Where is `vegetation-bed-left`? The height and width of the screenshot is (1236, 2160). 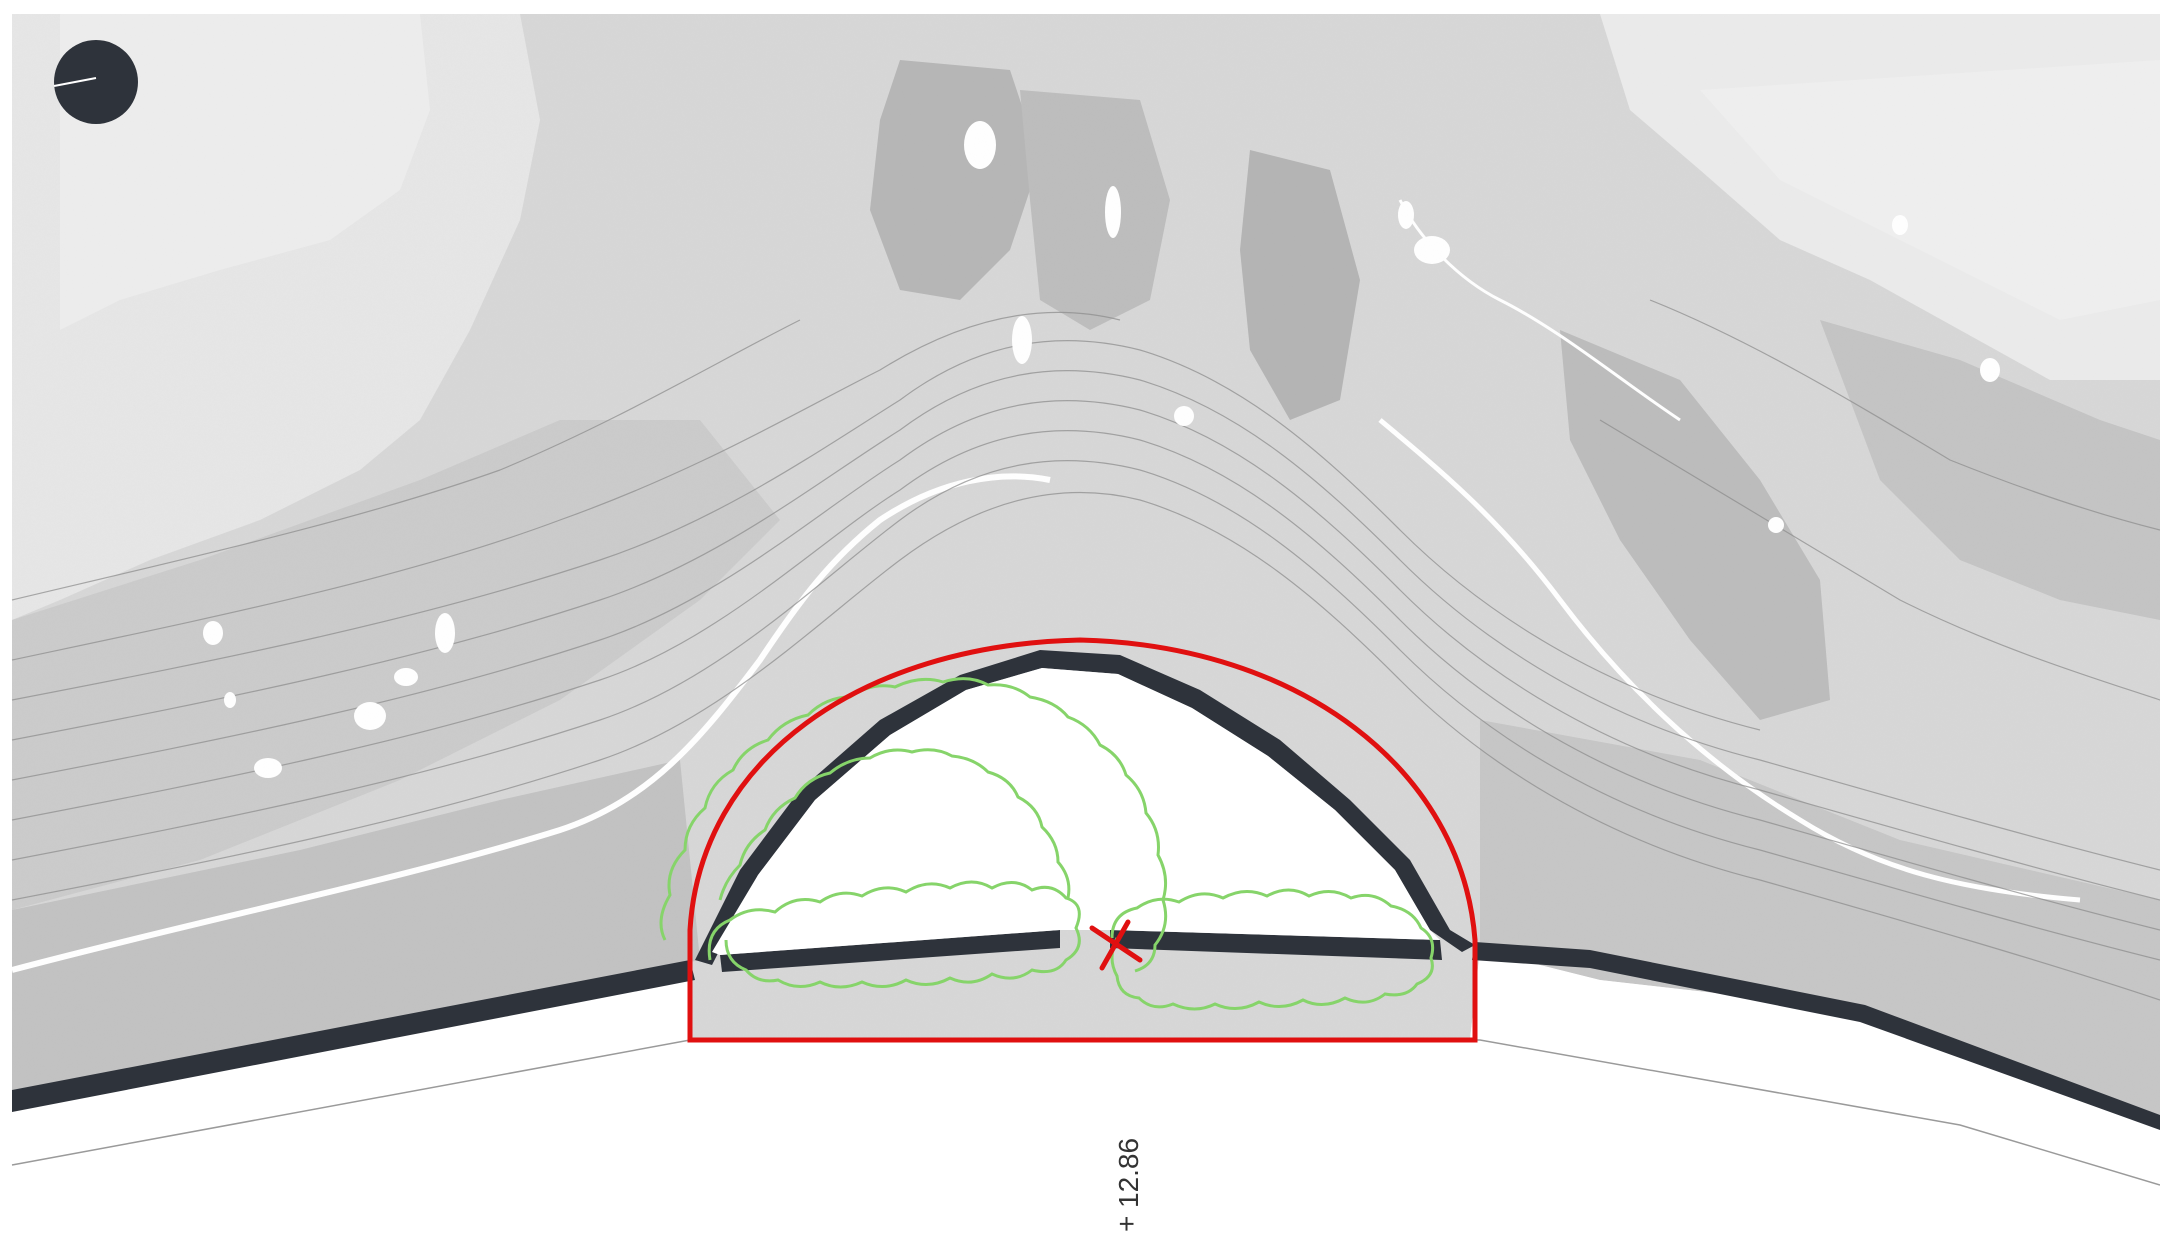
vegetation-bed-left is located at coordinates (894, 934).